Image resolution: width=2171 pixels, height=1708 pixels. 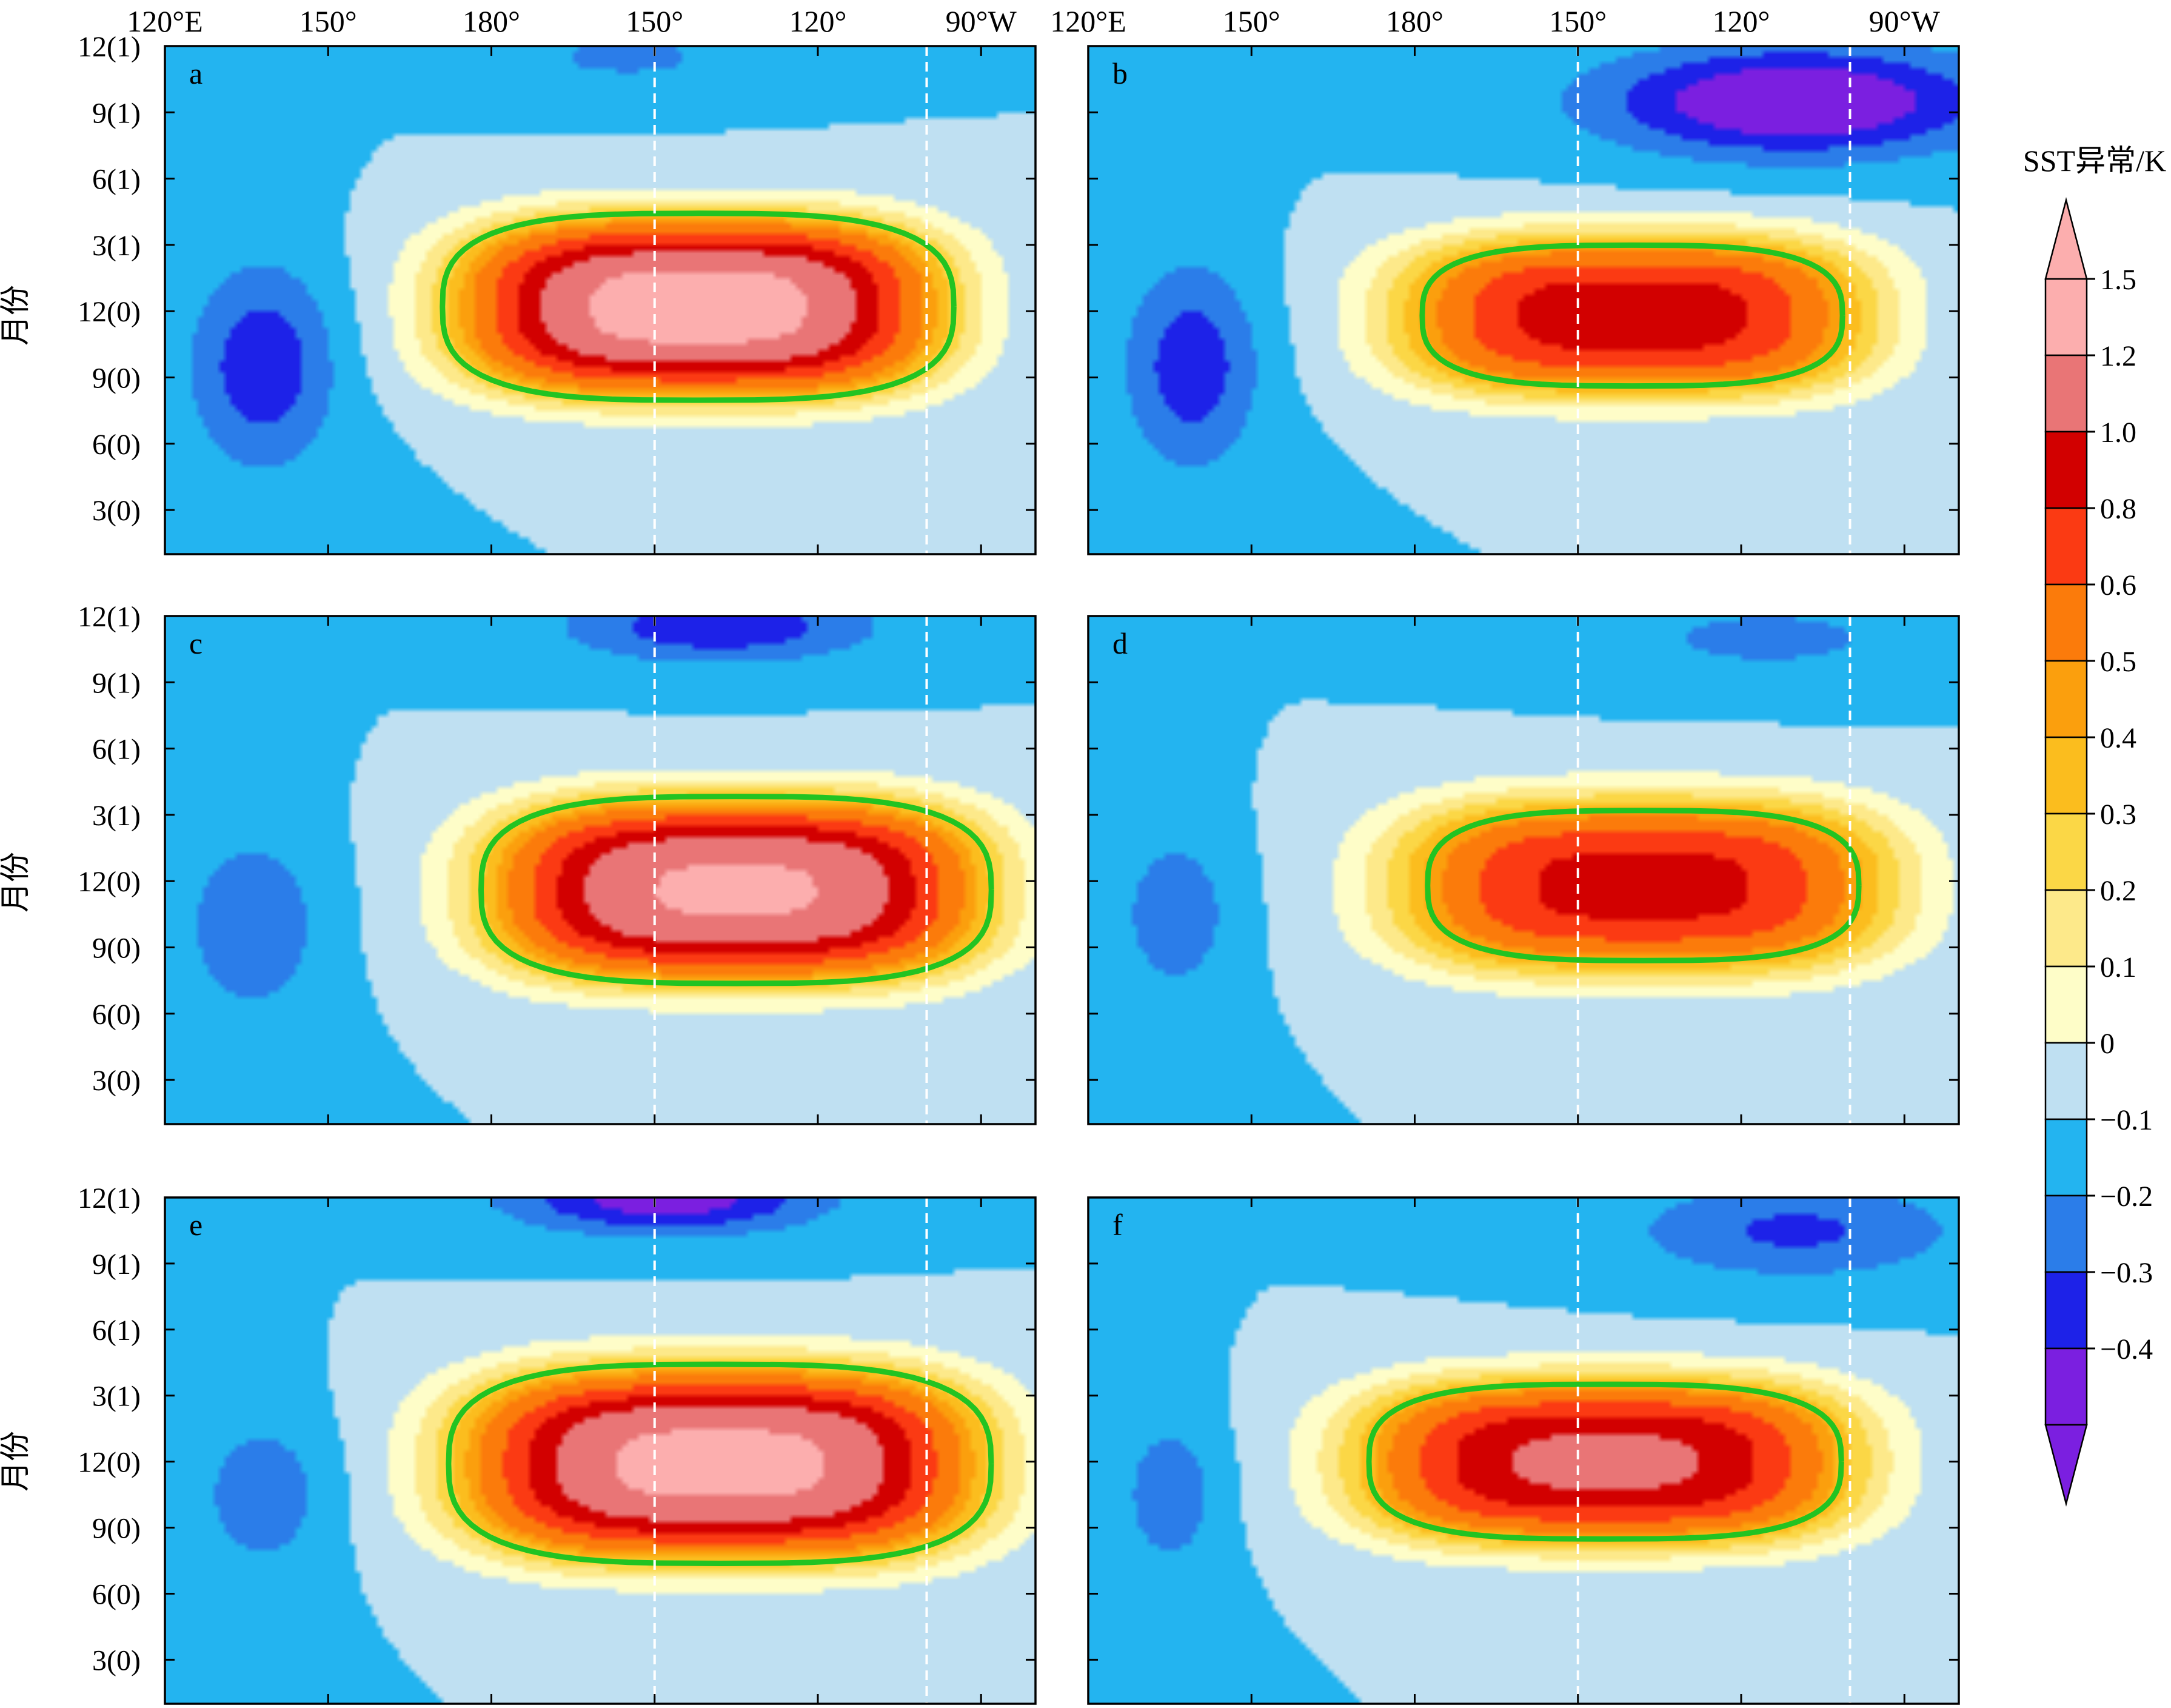 I want to click on y-axis-title-row1: 月份, so click(x=16, y=316).